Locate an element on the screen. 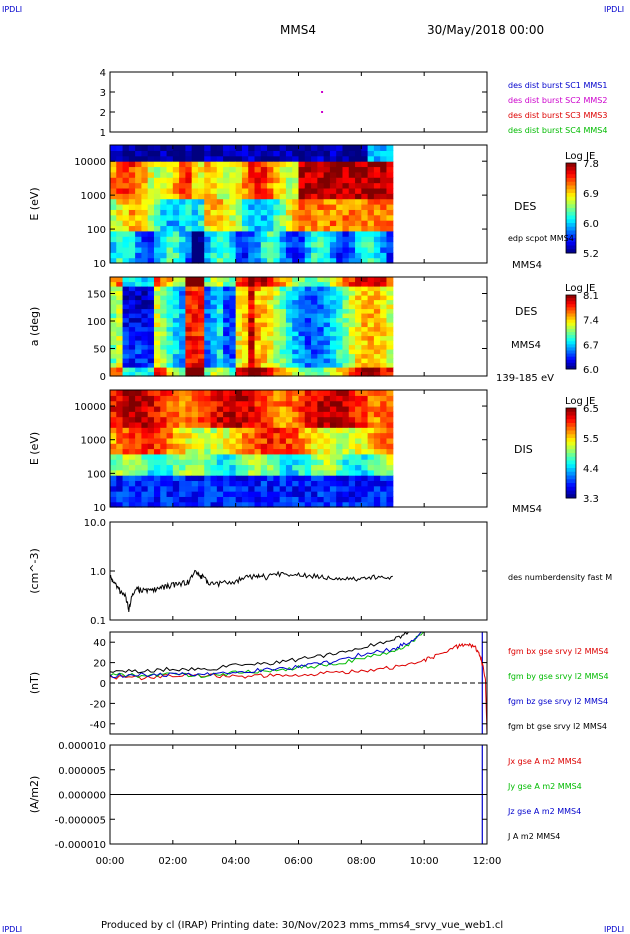 This screenshot has height=934, width=630. ytick-label: 2 is located at coordinates (103, 113).